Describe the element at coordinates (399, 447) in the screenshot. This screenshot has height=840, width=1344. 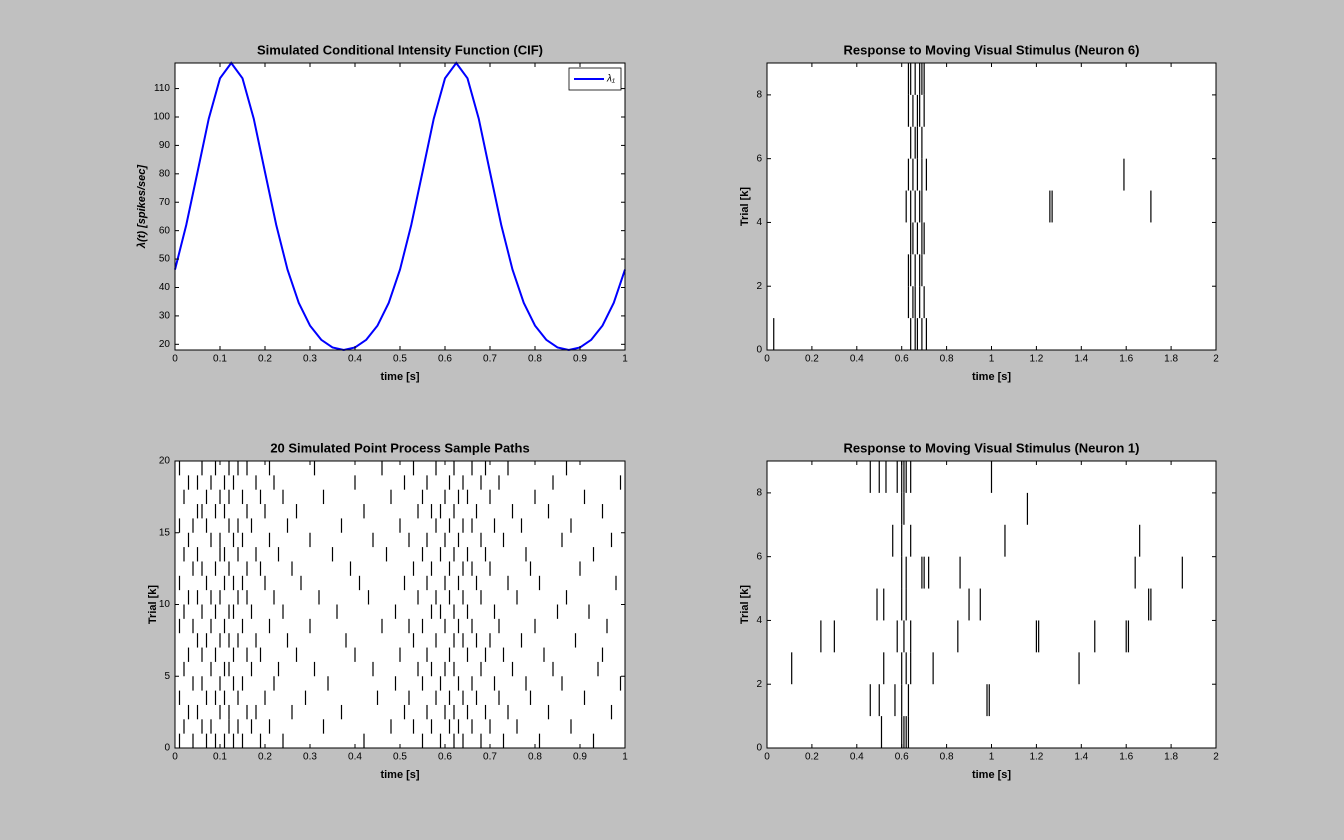
I see `chart-title: 20 Simulated Point Process Sample Paths` at that location.